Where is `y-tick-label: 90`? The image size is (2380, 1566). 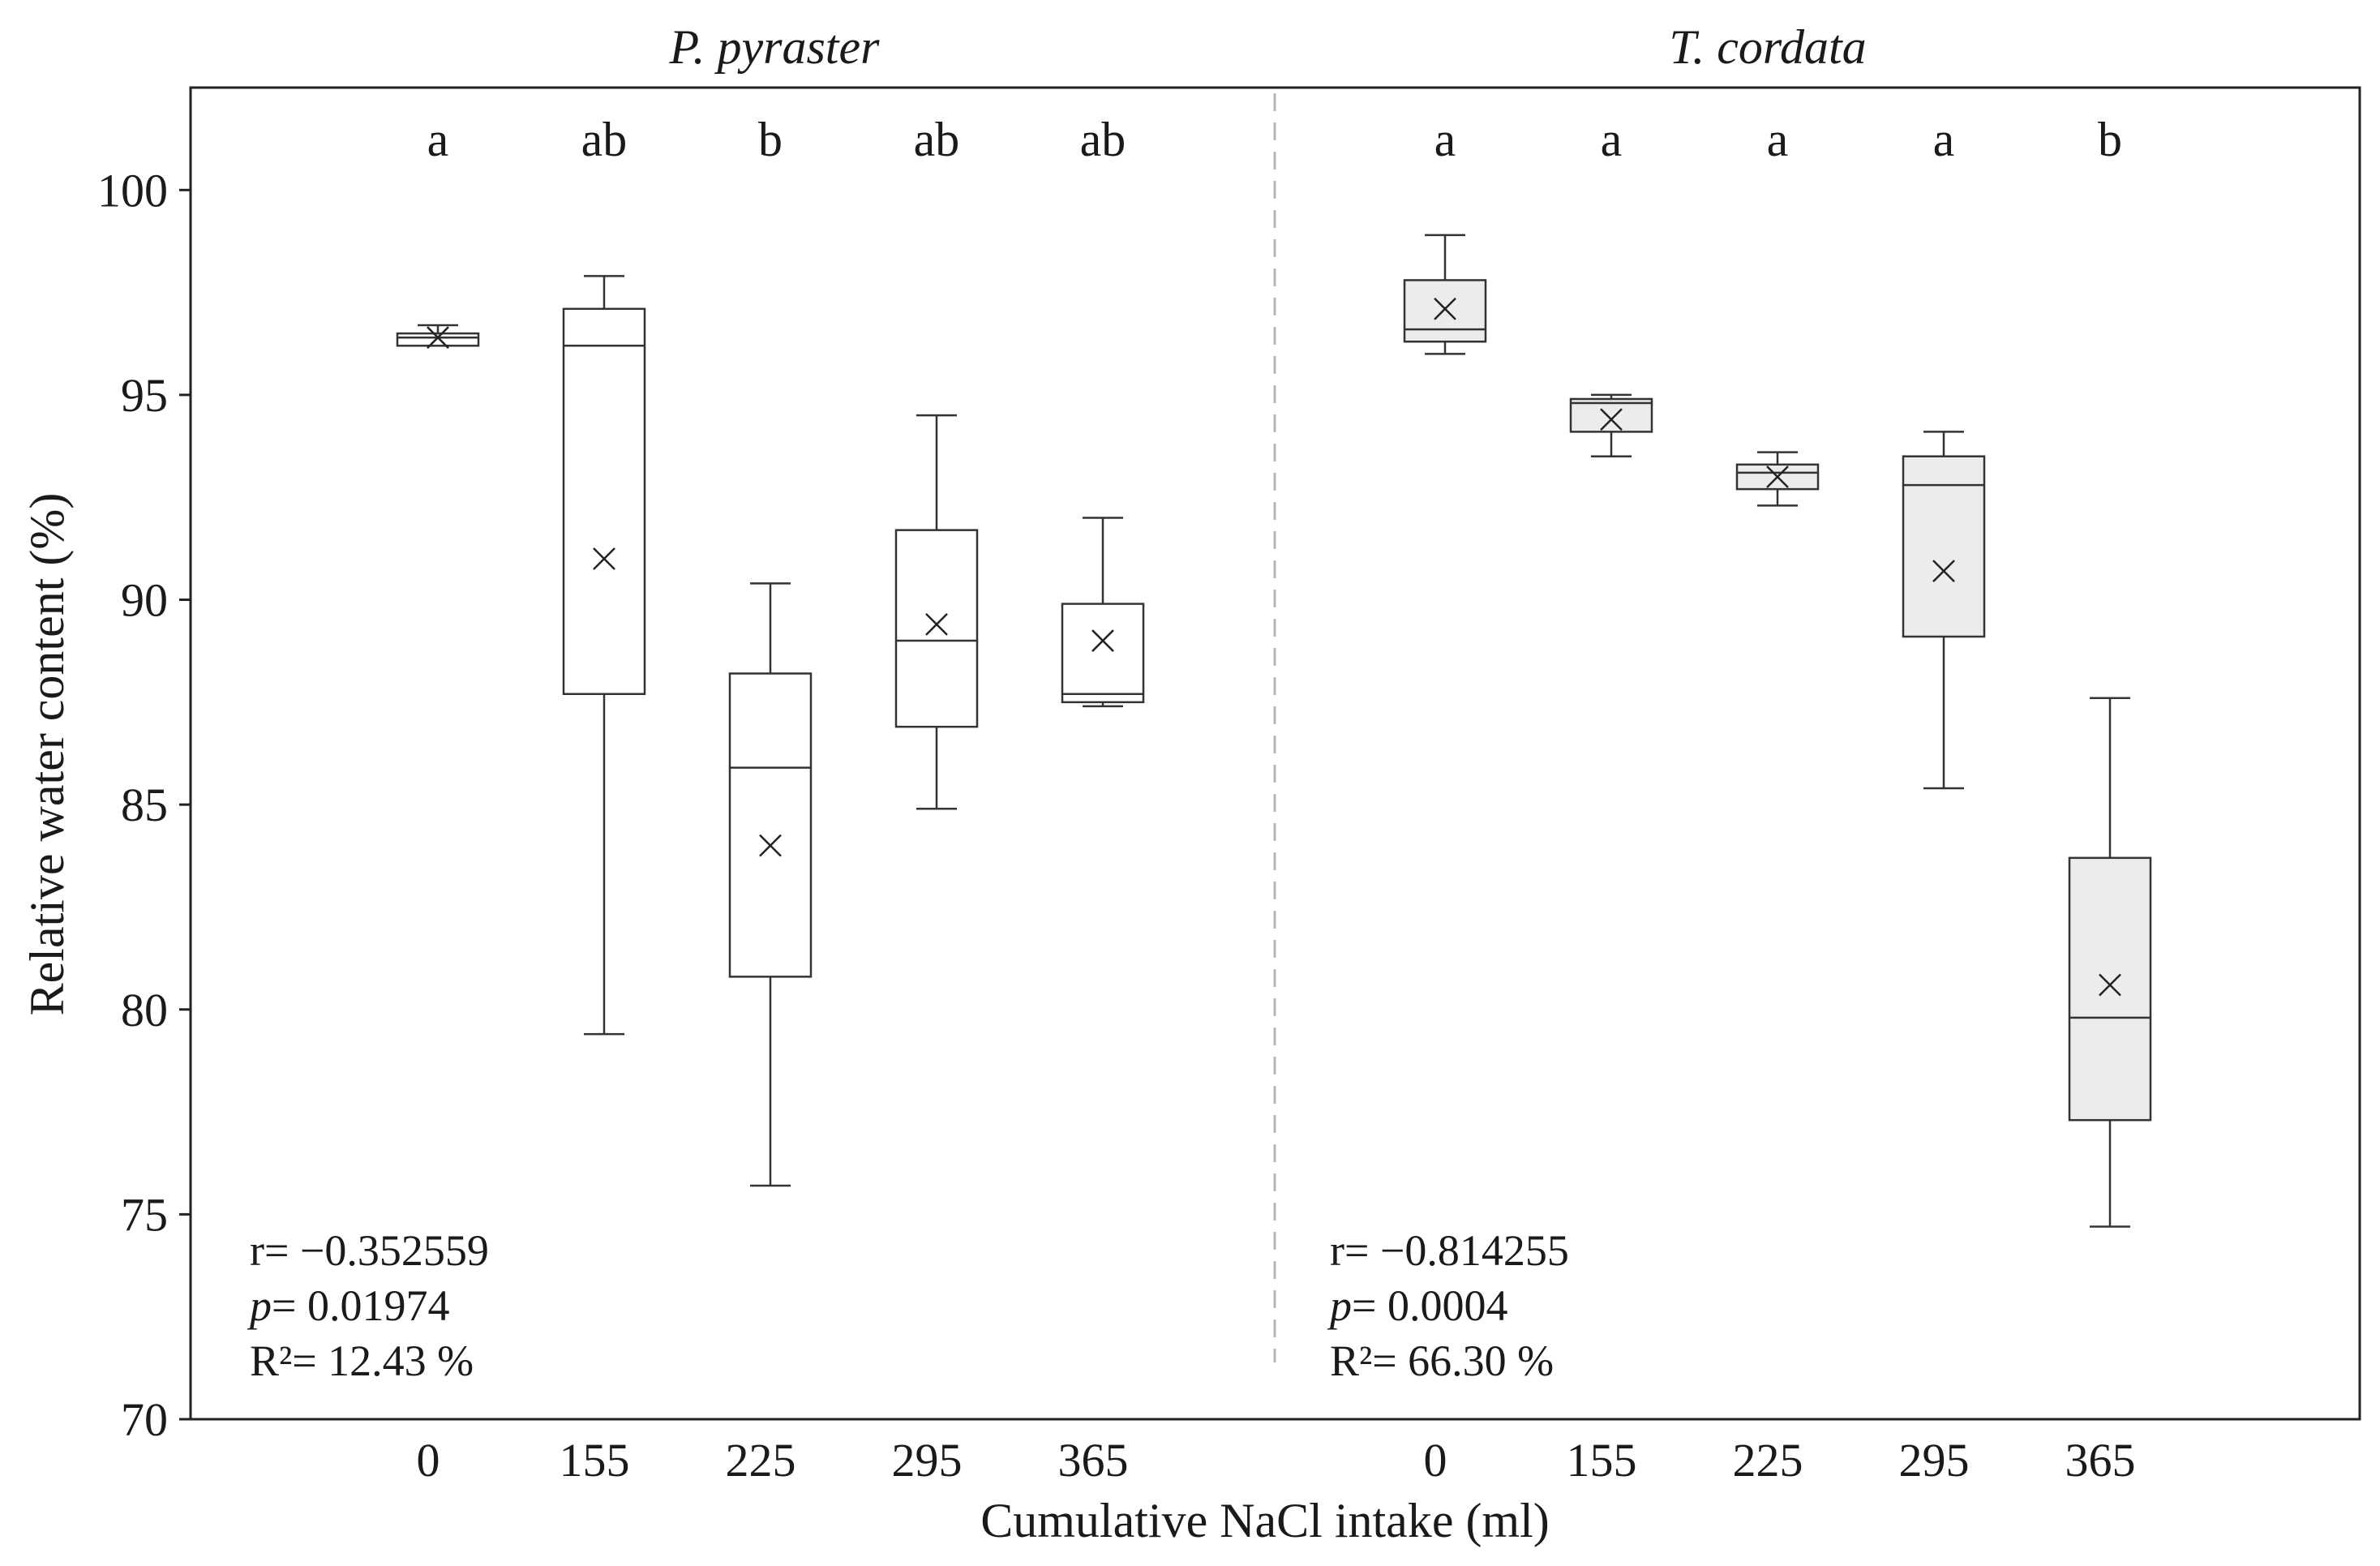 y-tick-label: 90 is located at coordinates (144, 600).